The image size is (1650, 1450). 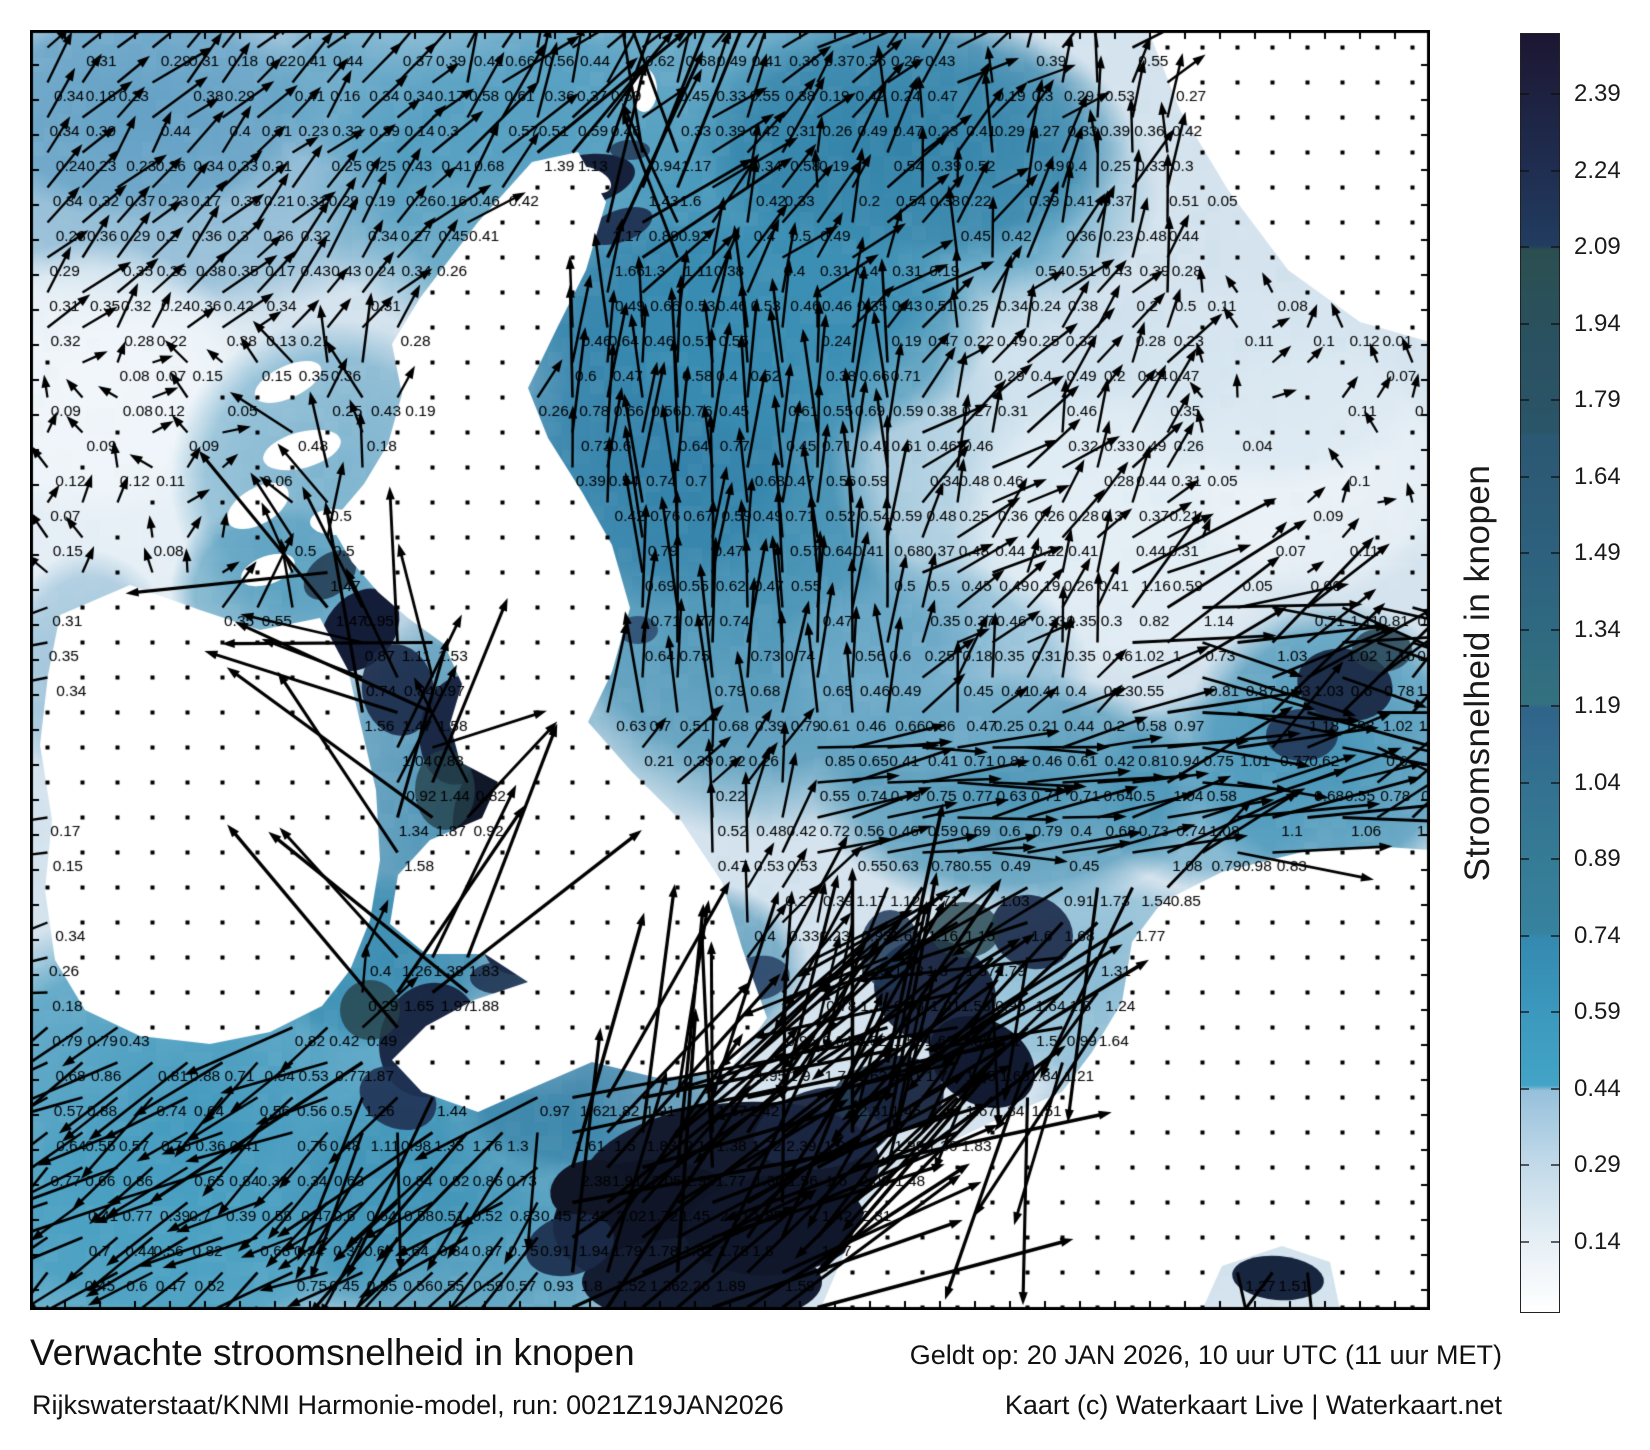 What do you see at coordinates (1477, 673) in the screenshot?
I see `colorbar-axis-label: Stroomsnelheid in knopen` at bounding box center [1477, 673].